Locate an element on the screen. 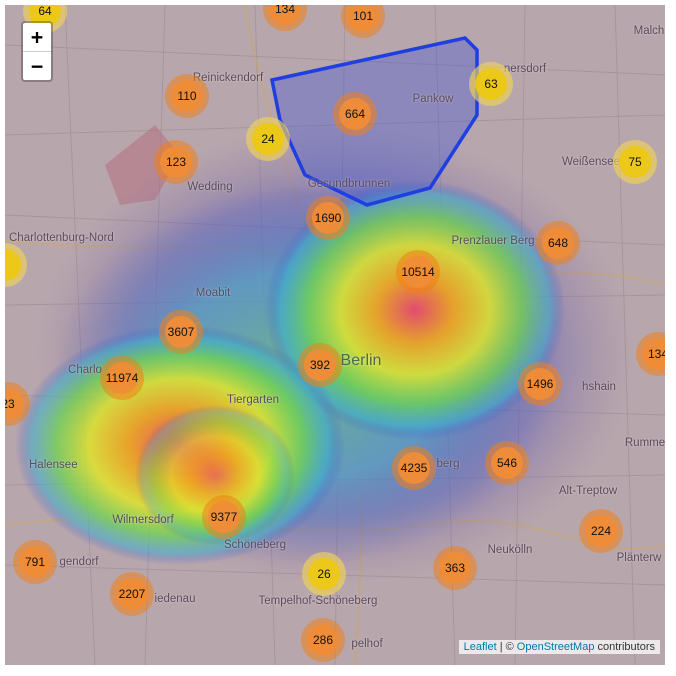 This screenshot has width=676, height=676. marker-cluster: 75 is located at coordinates (635, 162).